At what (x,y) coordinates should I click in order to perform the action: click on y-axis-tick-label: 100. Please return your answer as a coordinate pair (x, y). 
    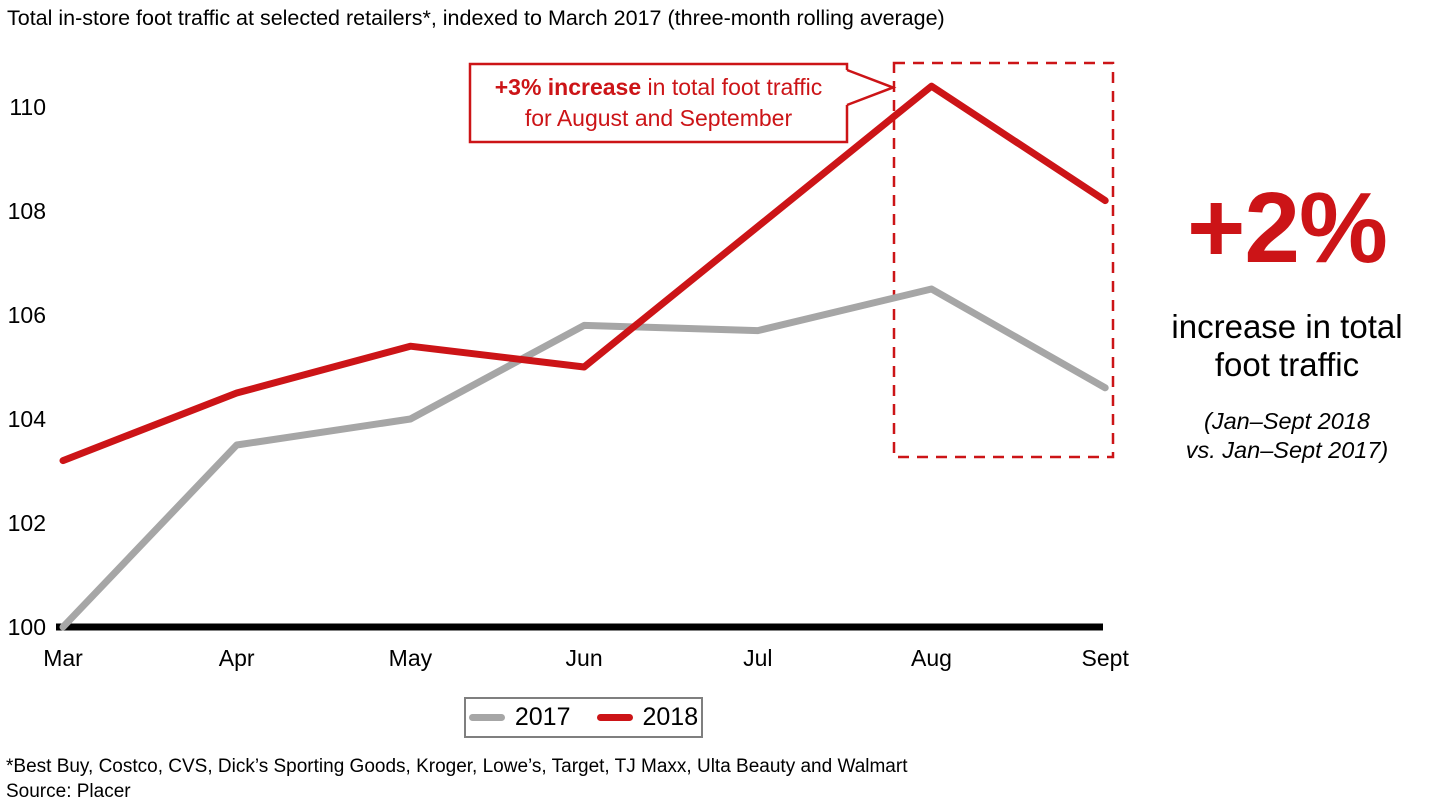
    Looking at the image, I should click on (27, 627).